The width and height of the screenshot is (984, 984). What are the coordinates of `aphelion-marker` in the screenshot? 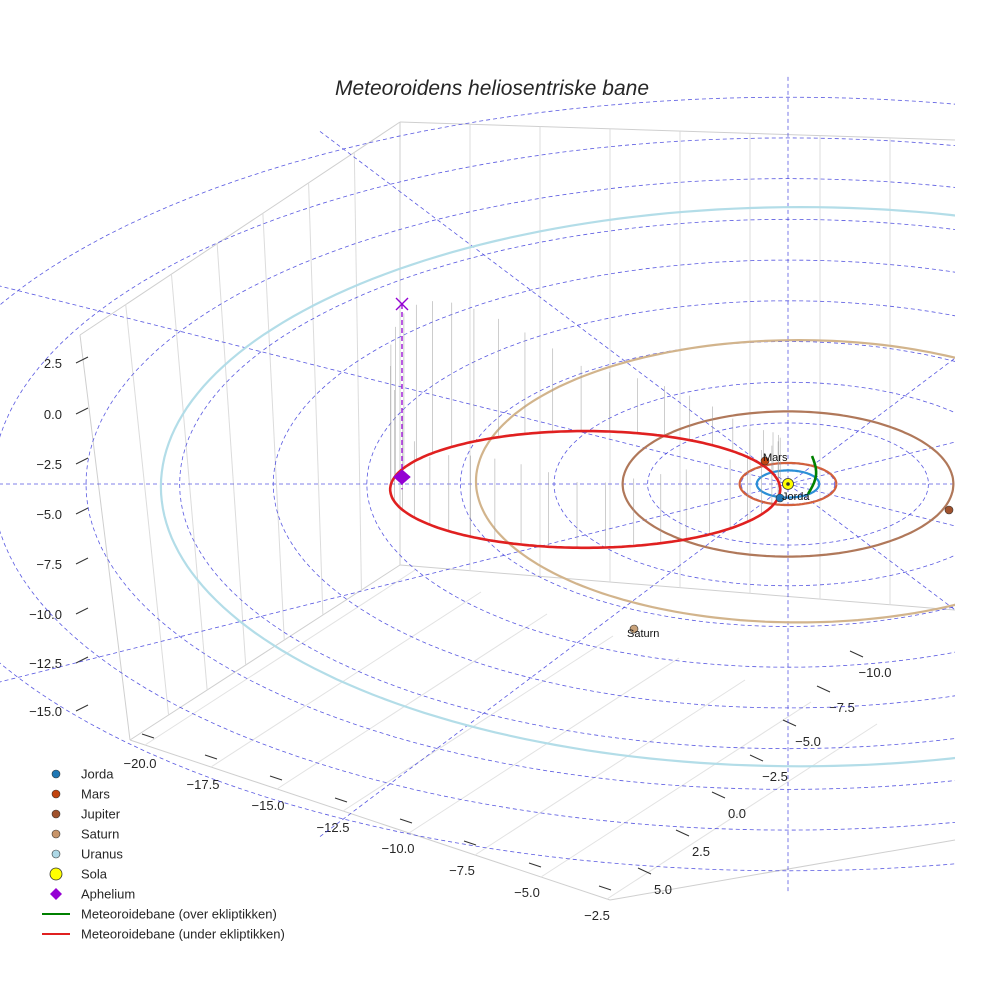 It's located at (402, 477).